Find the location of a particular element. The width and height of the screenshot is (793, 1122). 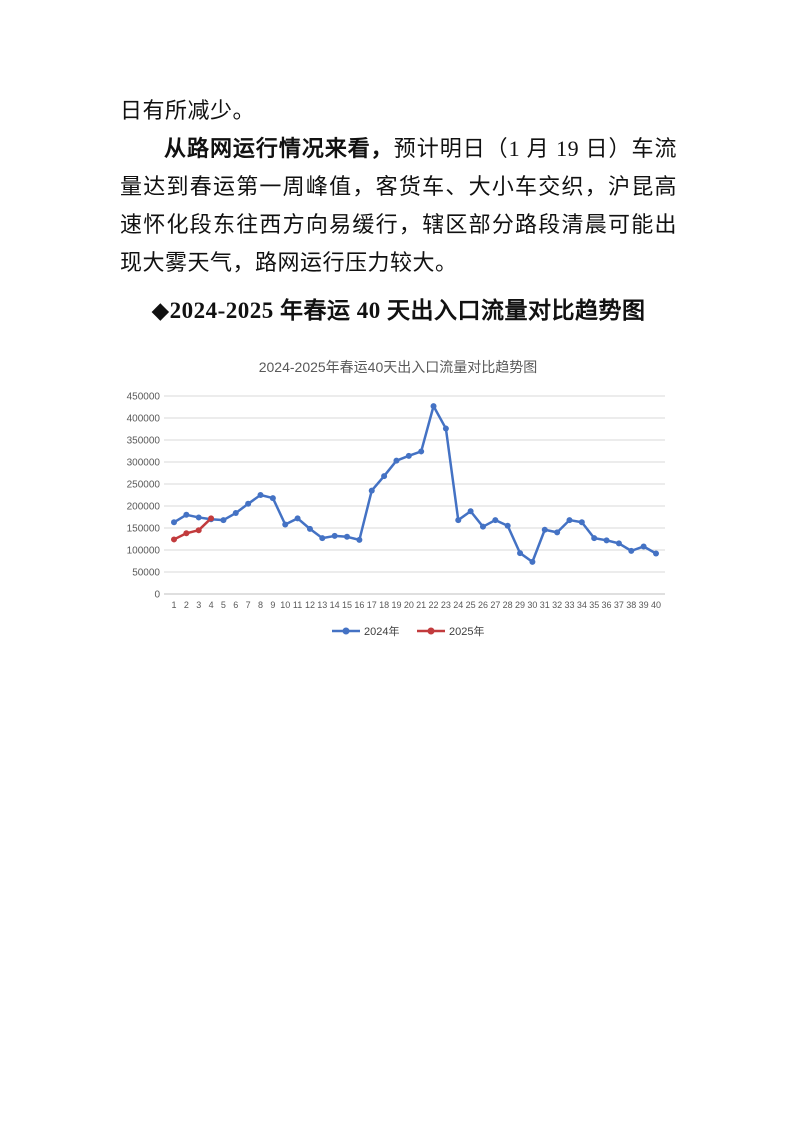

x-axis-tick-label: 21 is located at coordinates (421, 605).